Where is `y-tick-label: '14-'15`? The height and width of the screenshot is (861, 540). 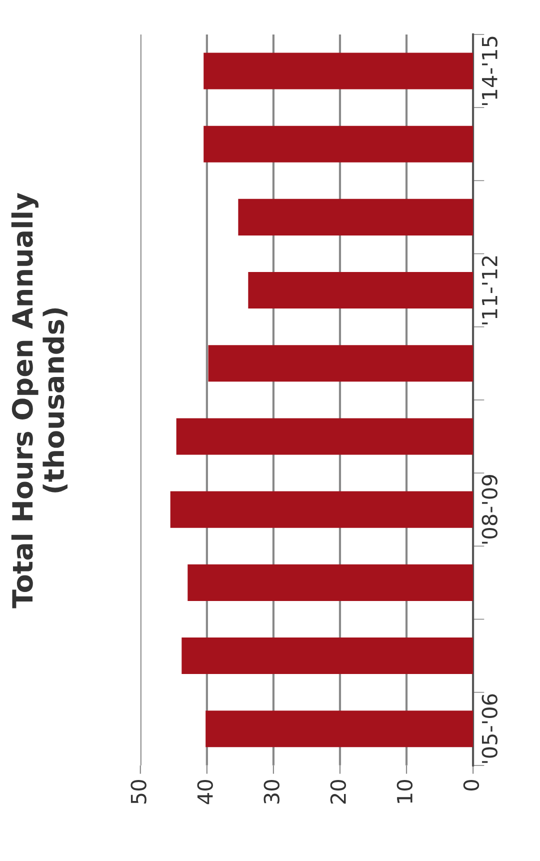 y-tick-label: '14-'15 is located at coordinates (490, 70).